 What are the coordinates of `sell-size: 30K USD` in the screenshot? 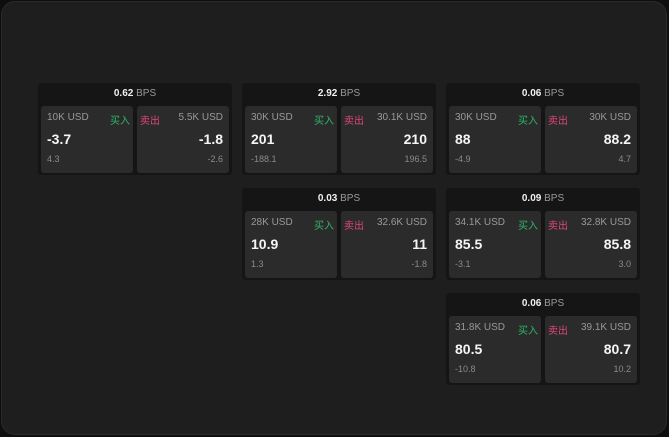 It's located at (610, 117).